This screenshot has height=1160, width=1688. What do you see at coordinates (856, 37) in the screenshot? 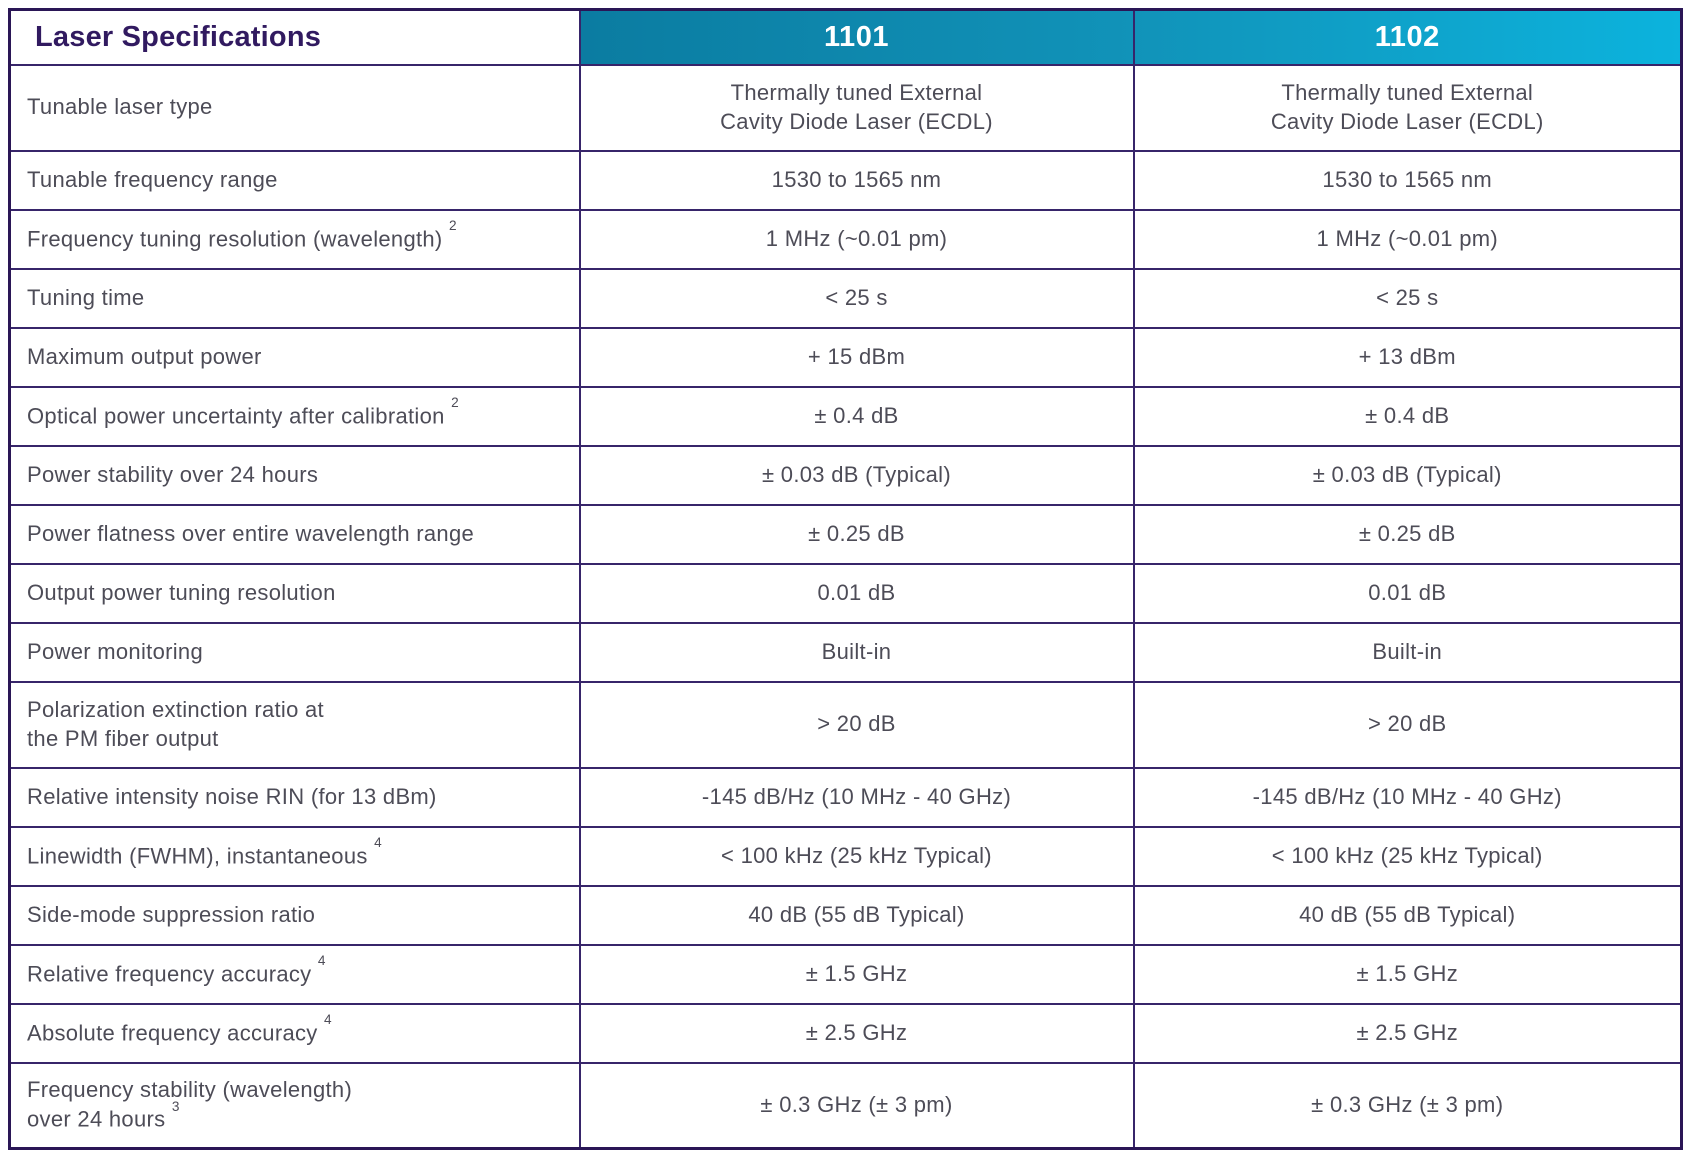
I see `column-header-1101: 1101` at bounding box center [856, 37].